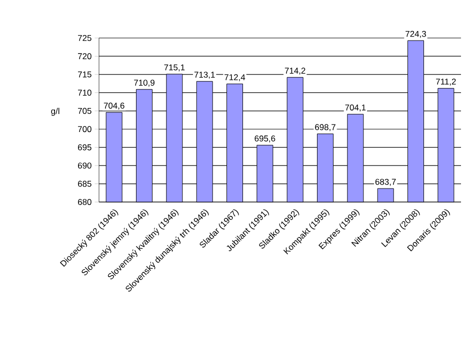 The image size is (474, 341). I want to click on y-tick-label: 710, so click(85, 93).